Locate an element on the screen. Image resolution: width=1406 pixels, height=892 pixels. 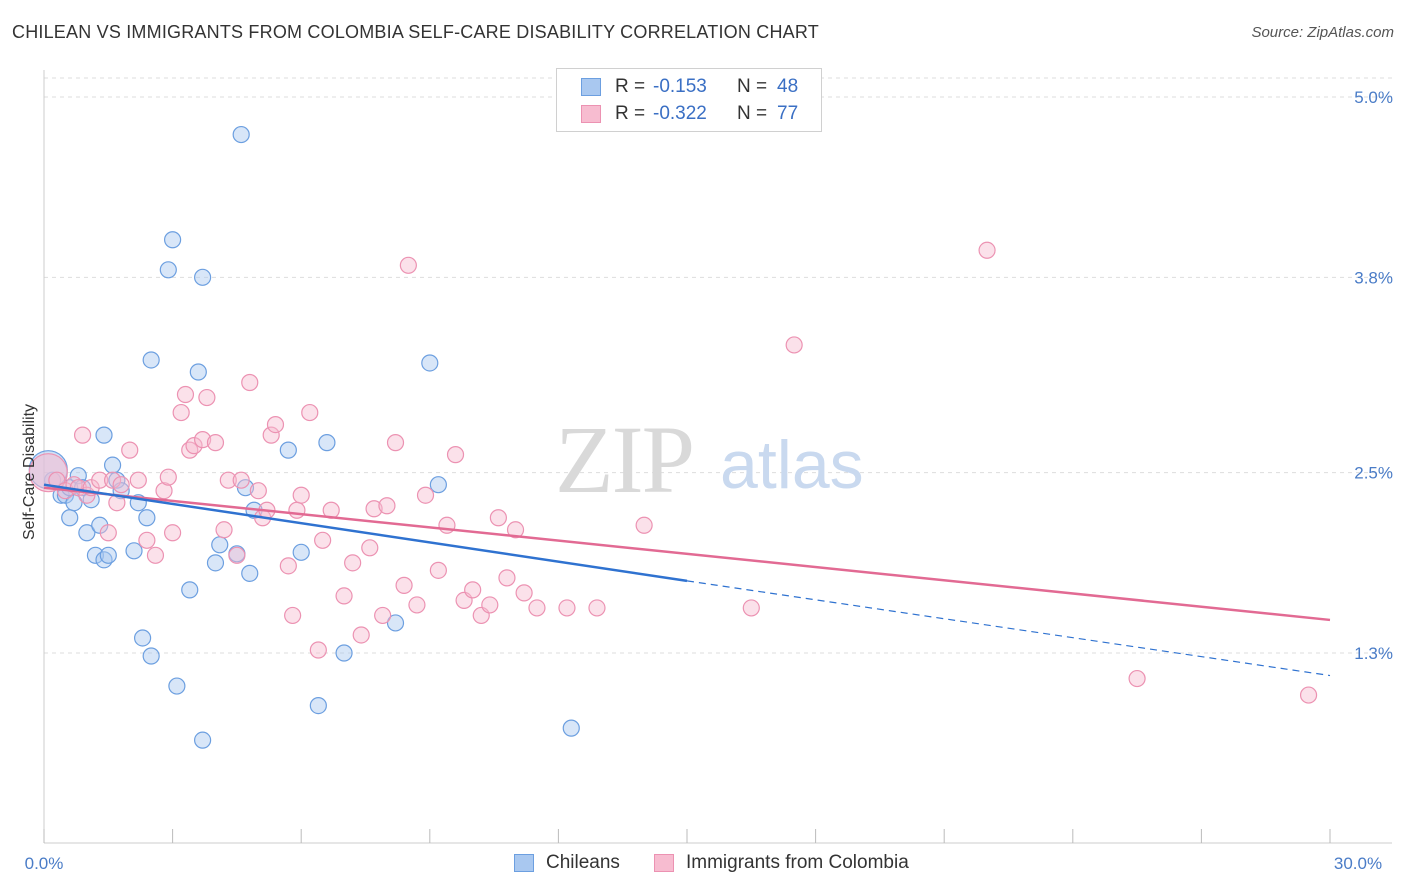
watermark-zip: ZIP is located at coordinates (624, 459).